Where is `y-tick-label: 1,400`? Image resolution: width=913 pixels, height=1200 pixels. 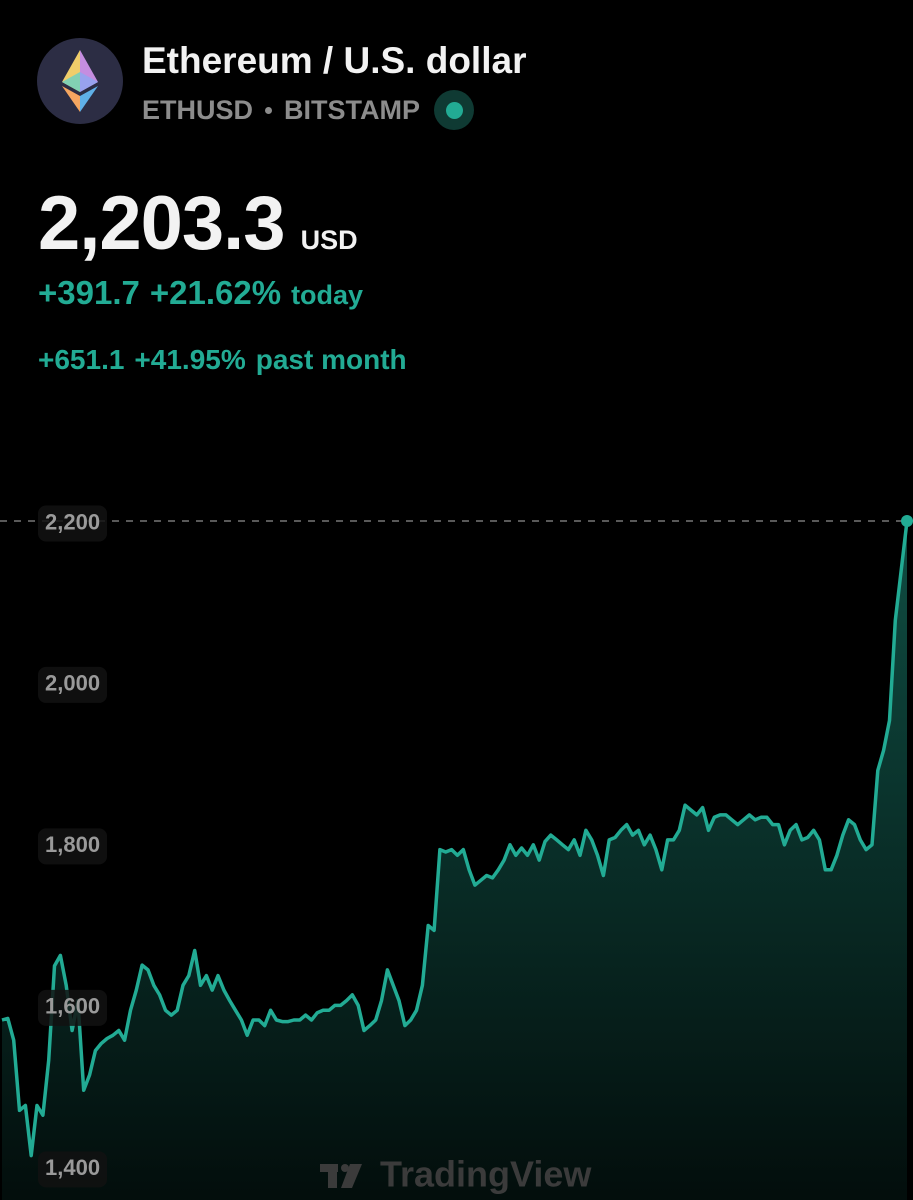 y-tick-label: 1,400 is located at coordinates (72, 1167).